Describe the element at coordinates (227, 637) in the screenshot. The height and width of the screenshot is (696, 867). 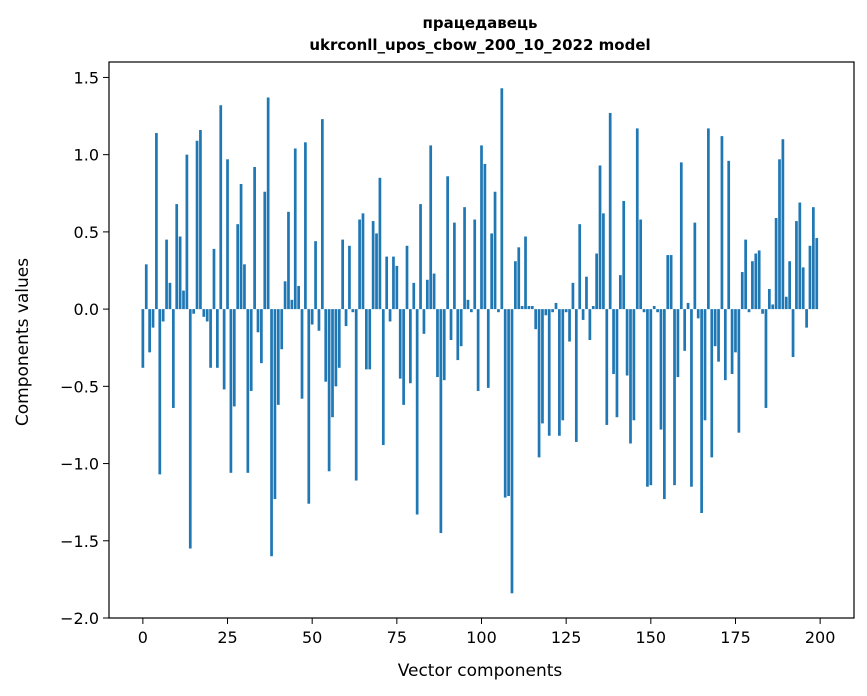
I see `x-tick-label: 25` at that location.